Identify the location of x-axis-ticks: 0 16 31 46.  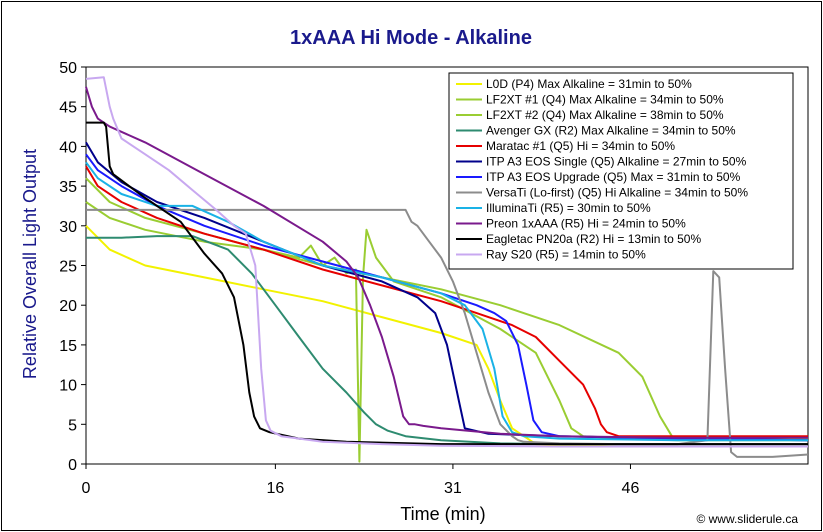
(361, 480).